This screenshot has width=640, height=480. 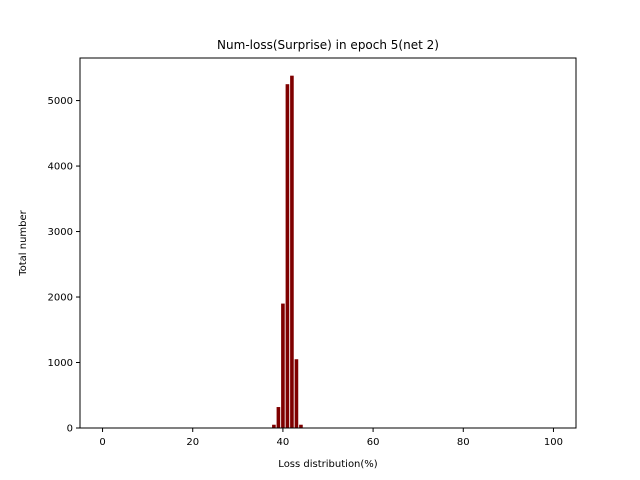 What do you see at coordinates (60, 232) in the screenshot?
I see `y-tick-label: 3000` at bounding box center [60, 232].